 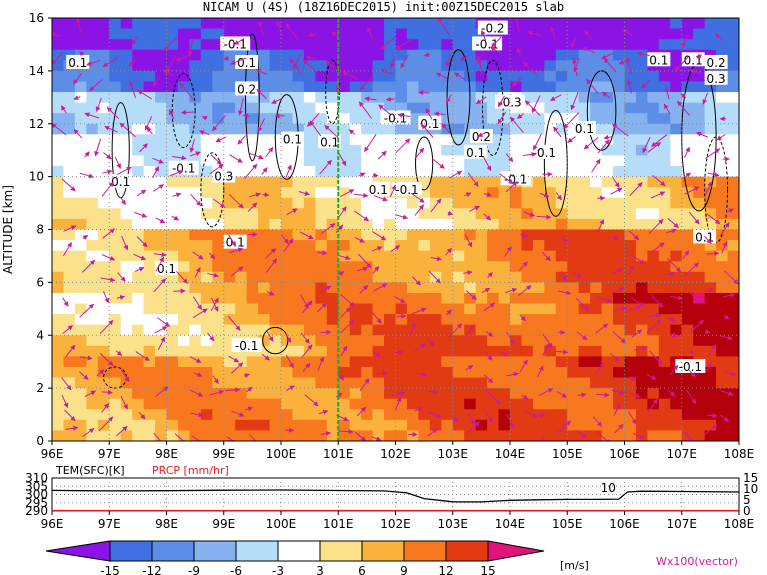 I want to click on colorbar-segment, so click(x=467, y=551).